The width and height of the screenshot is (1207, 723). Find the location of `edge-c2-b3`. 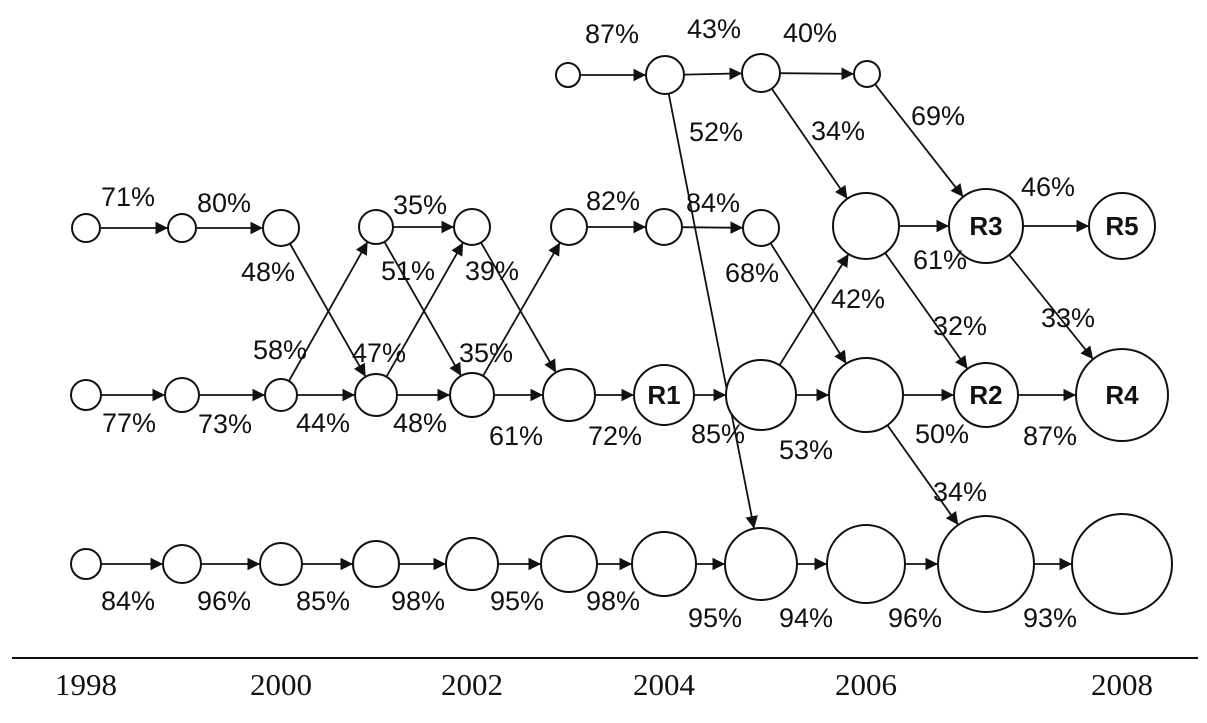

edge-c2-b3 is located at coordinates (328, 311).